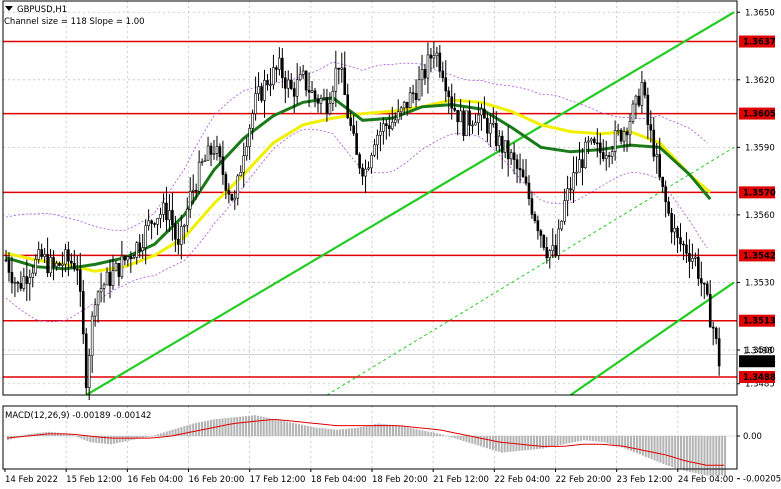  Describe the element at coordinates (760, 283) in the screenshot. I see `price-axis-label: 1.3530` at that location.